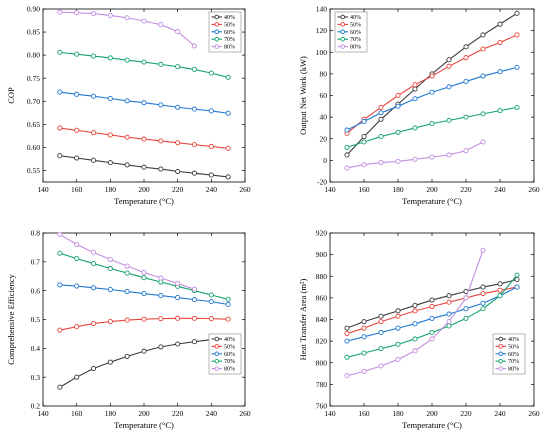 This screenshot has width=550, height=439. I want to click on legend-box, so click(225, 32).